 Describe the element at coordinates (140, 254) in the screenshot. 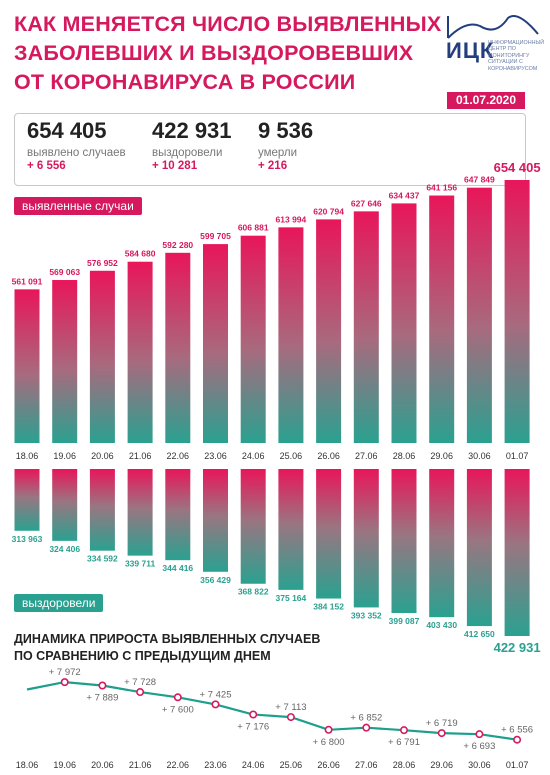

I see `cases-data-label: 584 680` at that location.